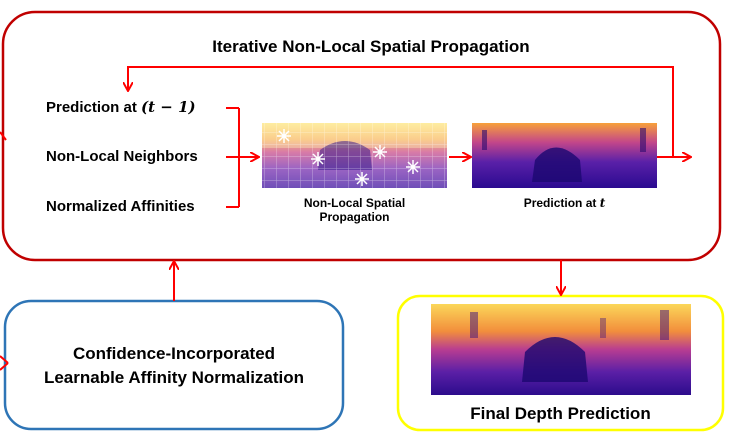 The width and height of the screenshot is (742, 448). What do you see at coordinates (91, 107) in the screenshot?
I see `input-prediction-prev-label: Prediction at` at bounding box center [91, 107].